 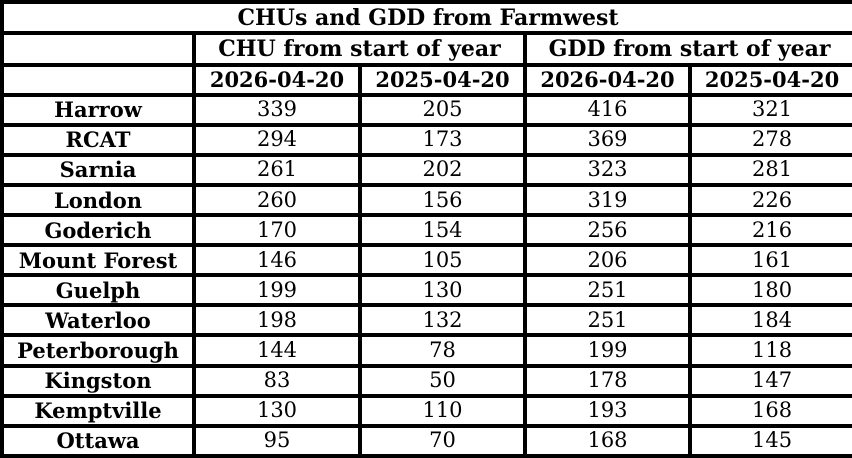 What do you see at coordinates (98, 350) in the screenshot?
I see `location-cell: Peterborough` at bounding box center [98, 350].